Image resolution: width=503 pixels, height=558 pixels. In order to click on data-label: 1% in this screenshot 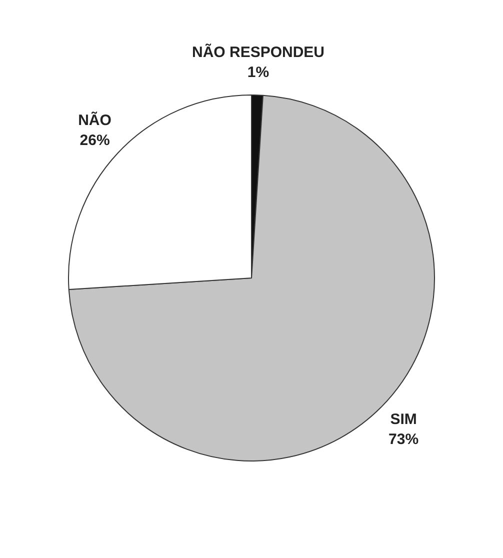, I will do `click(258, 73)`.